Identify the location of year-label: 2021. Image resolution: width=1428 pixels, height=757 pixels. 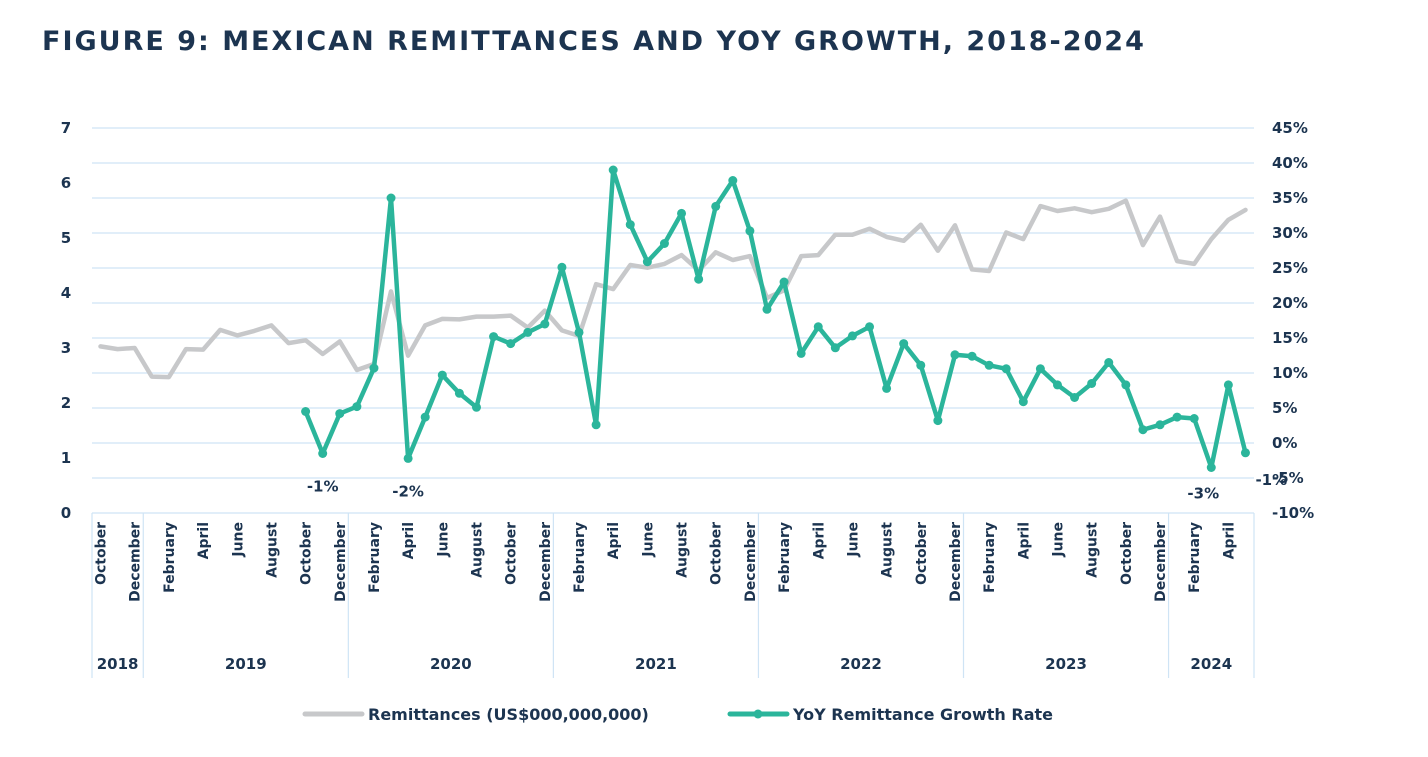
(656, 664).